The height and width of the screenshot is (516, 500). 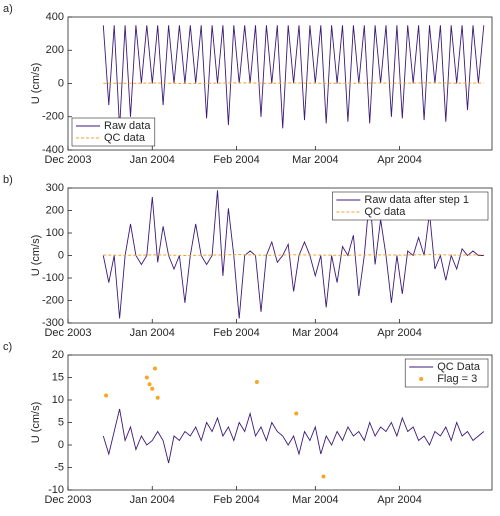 I want to click on y-tick-label: 20, so click(x=58, y=355).